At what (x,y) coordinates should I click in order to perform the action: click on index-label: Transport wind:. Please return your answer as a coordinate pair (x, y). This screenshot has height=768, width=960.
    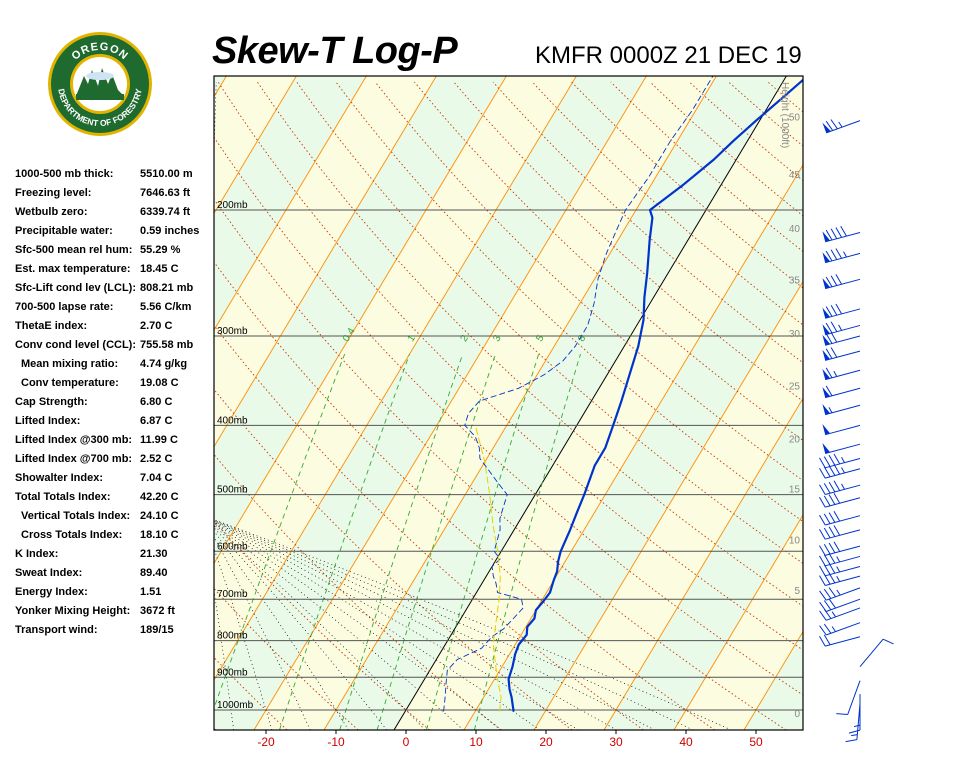
    Looking at the image, I should click on (56, 630).